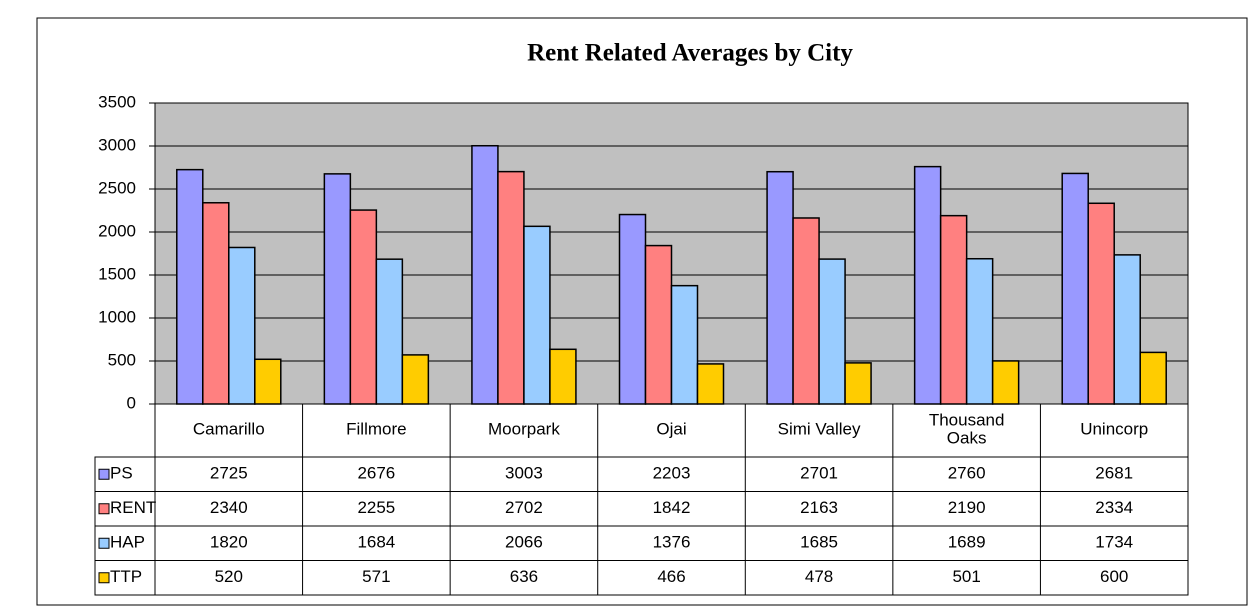 The height and width of the screenshot is (607, 1250). What do you see at coordinates (819, 473) in the screenshot?
I see `table-value: 2701` at bounding box center [819, 473].